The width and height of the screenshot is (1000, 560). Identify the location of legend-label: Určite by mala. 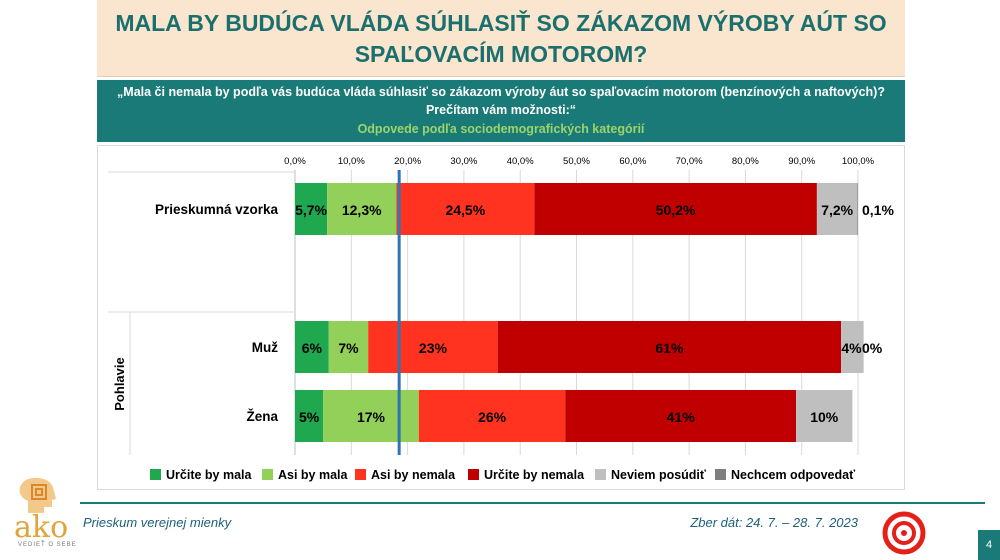
(209, 475).